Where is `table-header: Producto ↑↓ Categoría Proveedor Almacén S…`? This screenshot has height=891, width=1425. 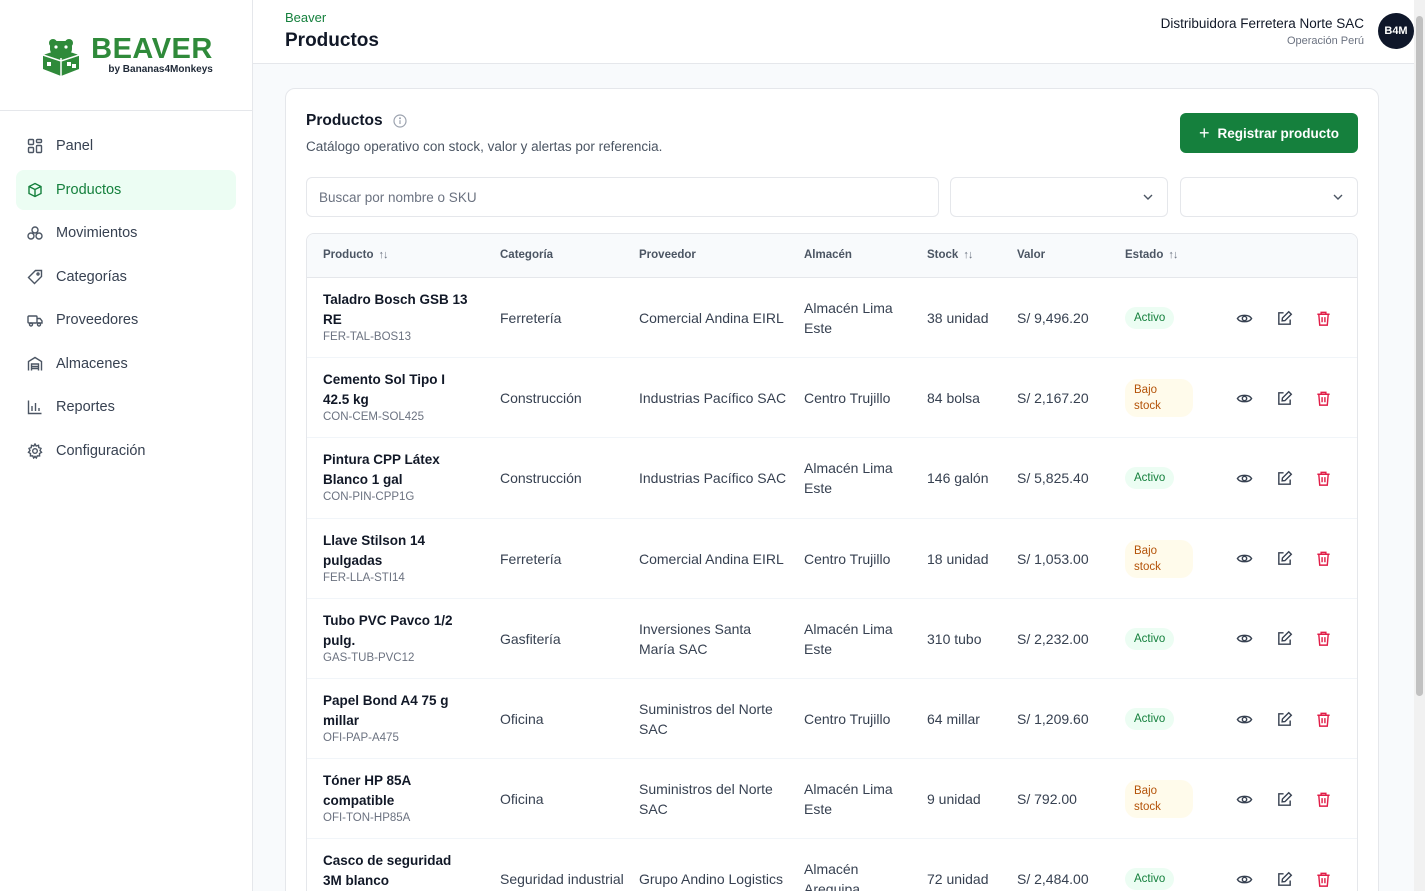
table-header: Producto ↑↓ Categoría Proveedor Almacén S… is located at coordinates (832, 256).